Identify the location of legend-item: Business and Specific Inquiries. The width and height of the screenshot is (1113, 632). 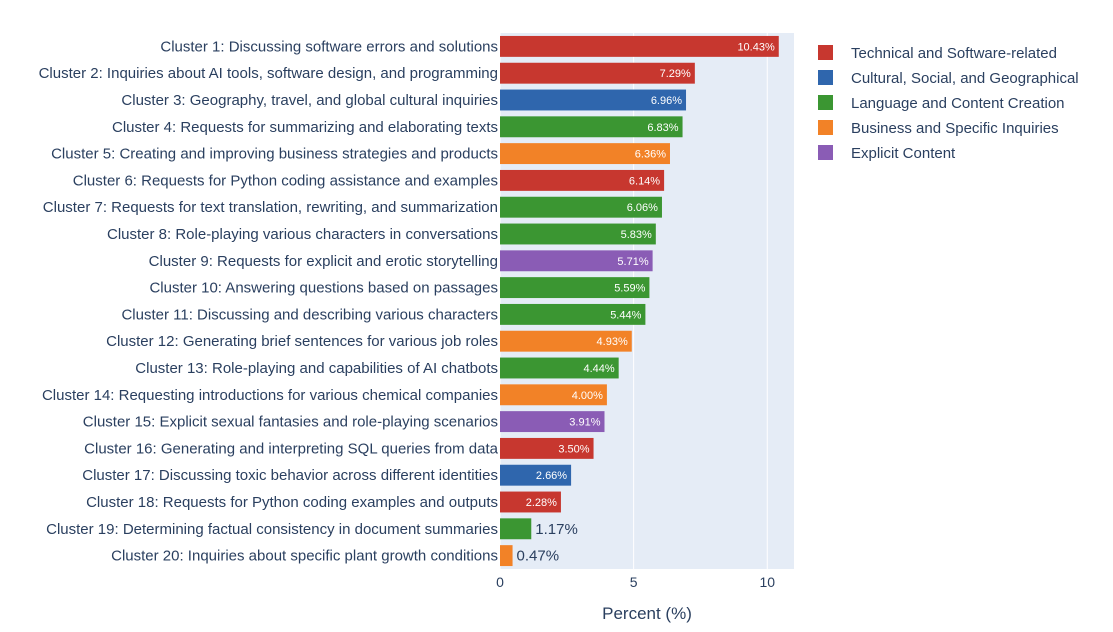
(938, 128).